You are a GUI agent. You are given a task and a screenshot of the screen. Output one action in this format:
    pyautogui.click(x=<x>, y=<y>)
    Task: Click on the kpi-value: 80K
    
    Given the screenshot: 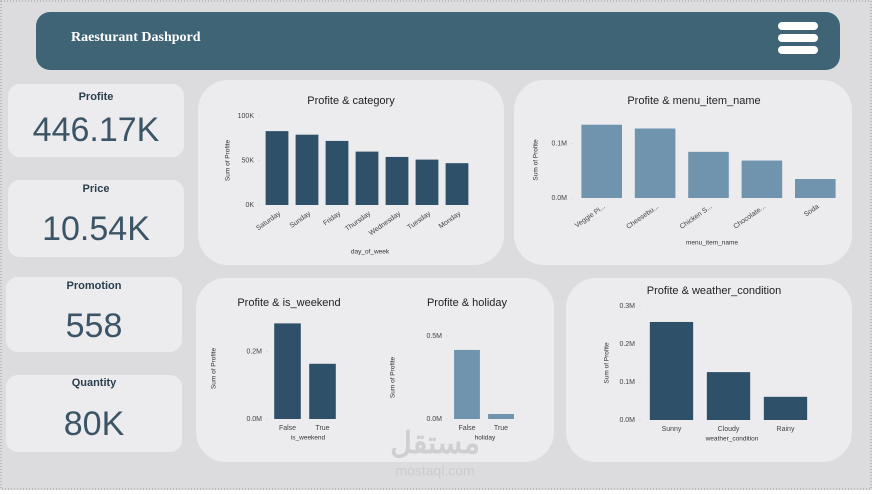 What is the action you would take?
    pyautogui.click(x=94, y=424)
    